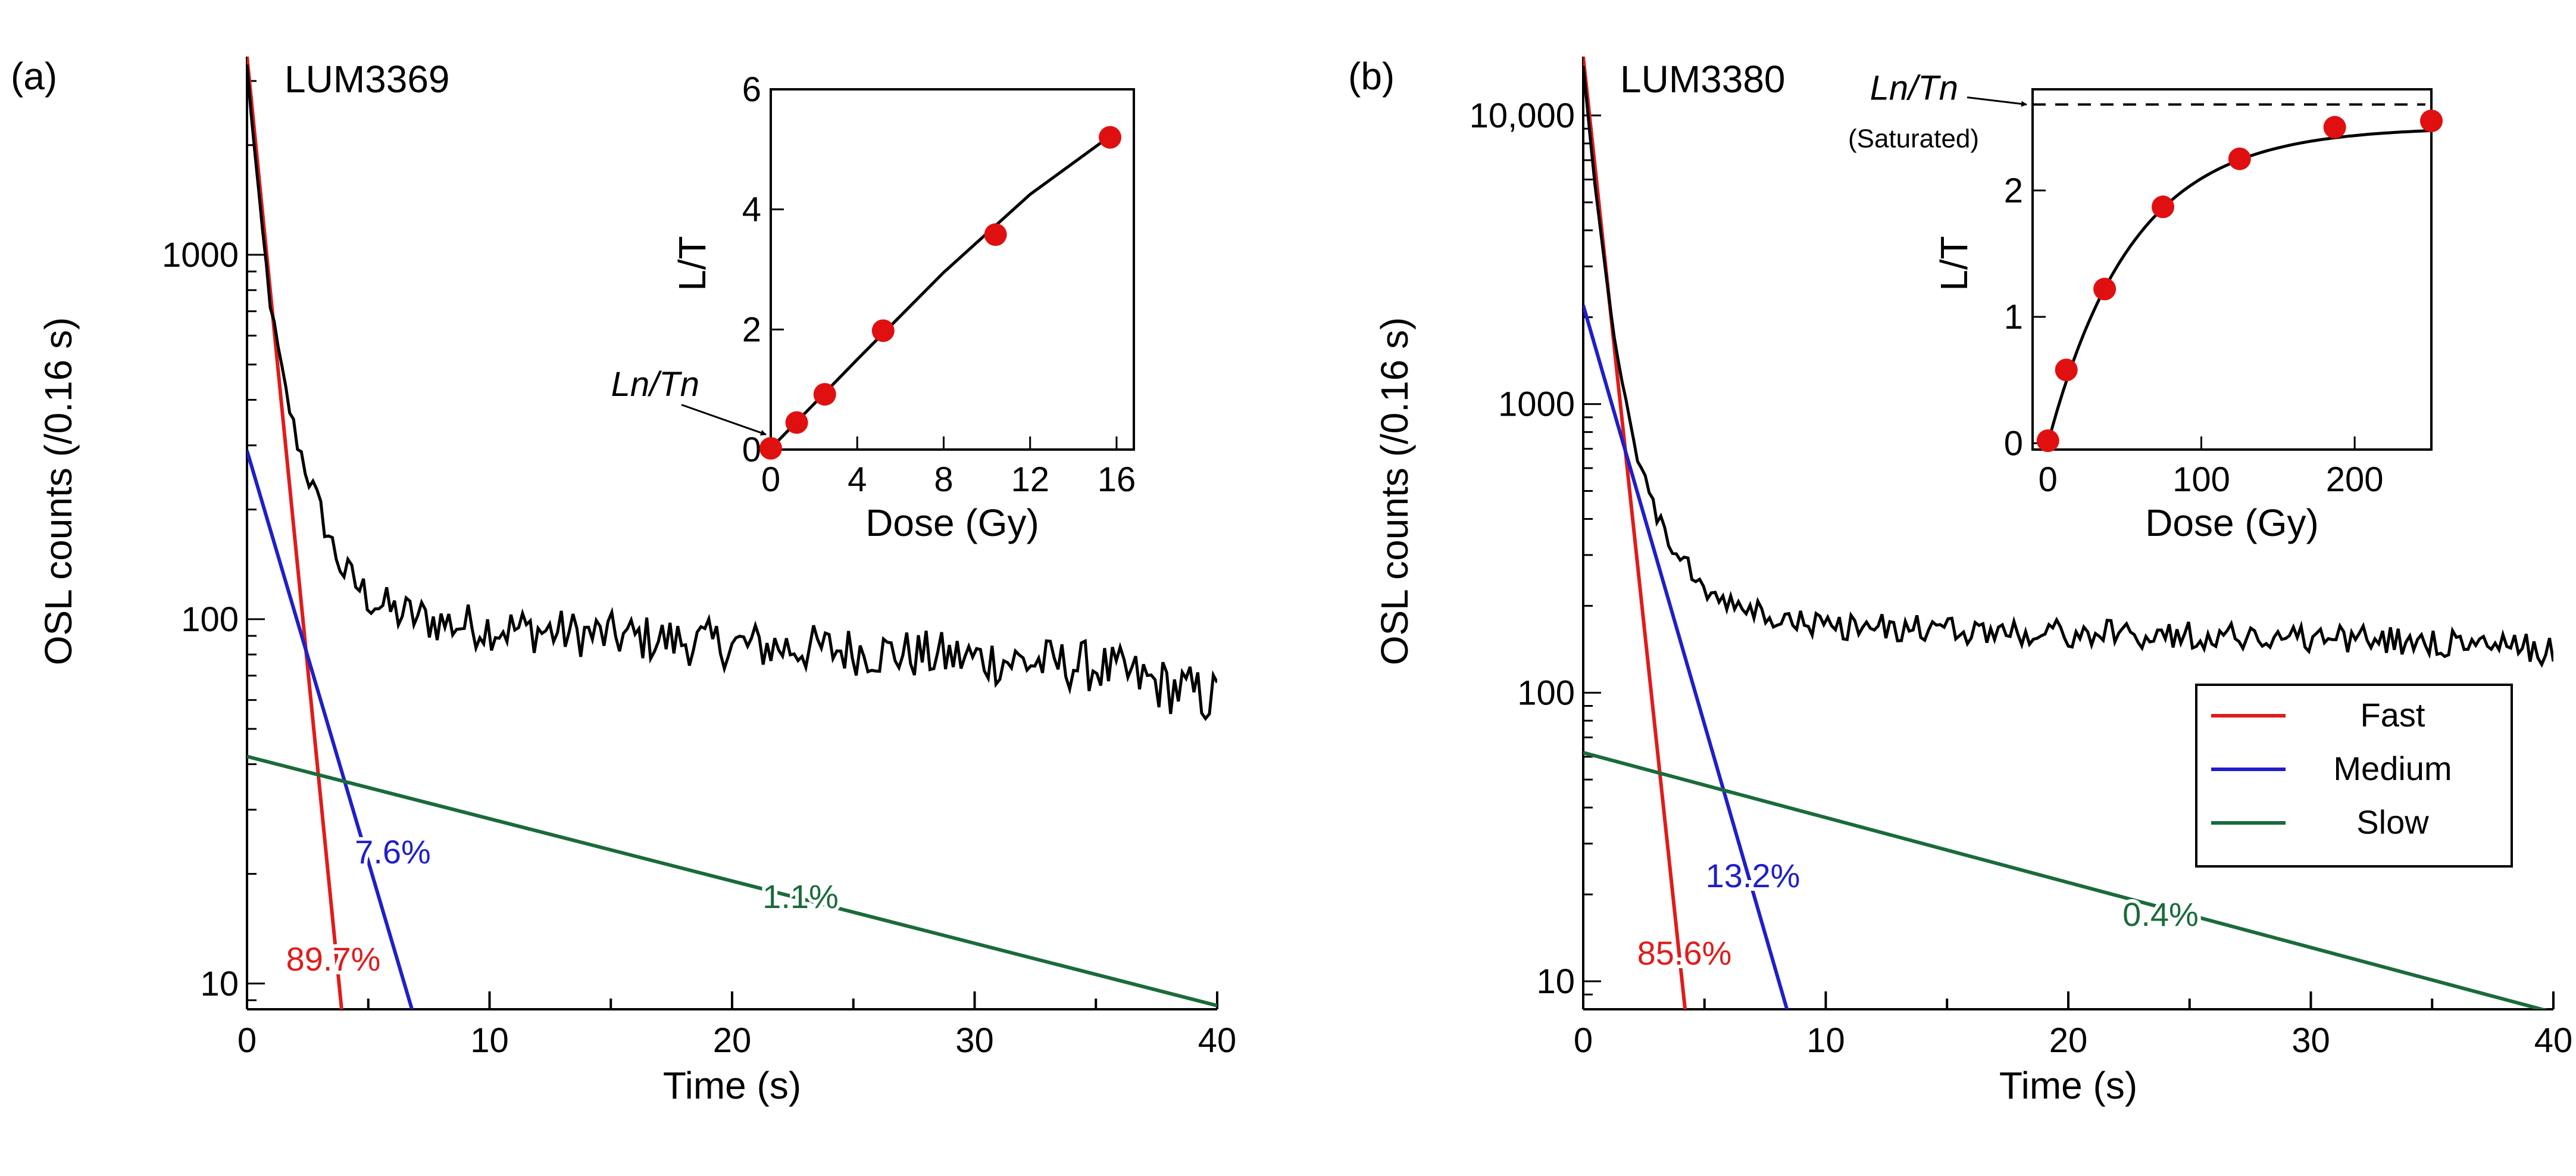 This screenshot has width=2576, height=1176. I want to click on panel-label: (a), so click(34, 76).